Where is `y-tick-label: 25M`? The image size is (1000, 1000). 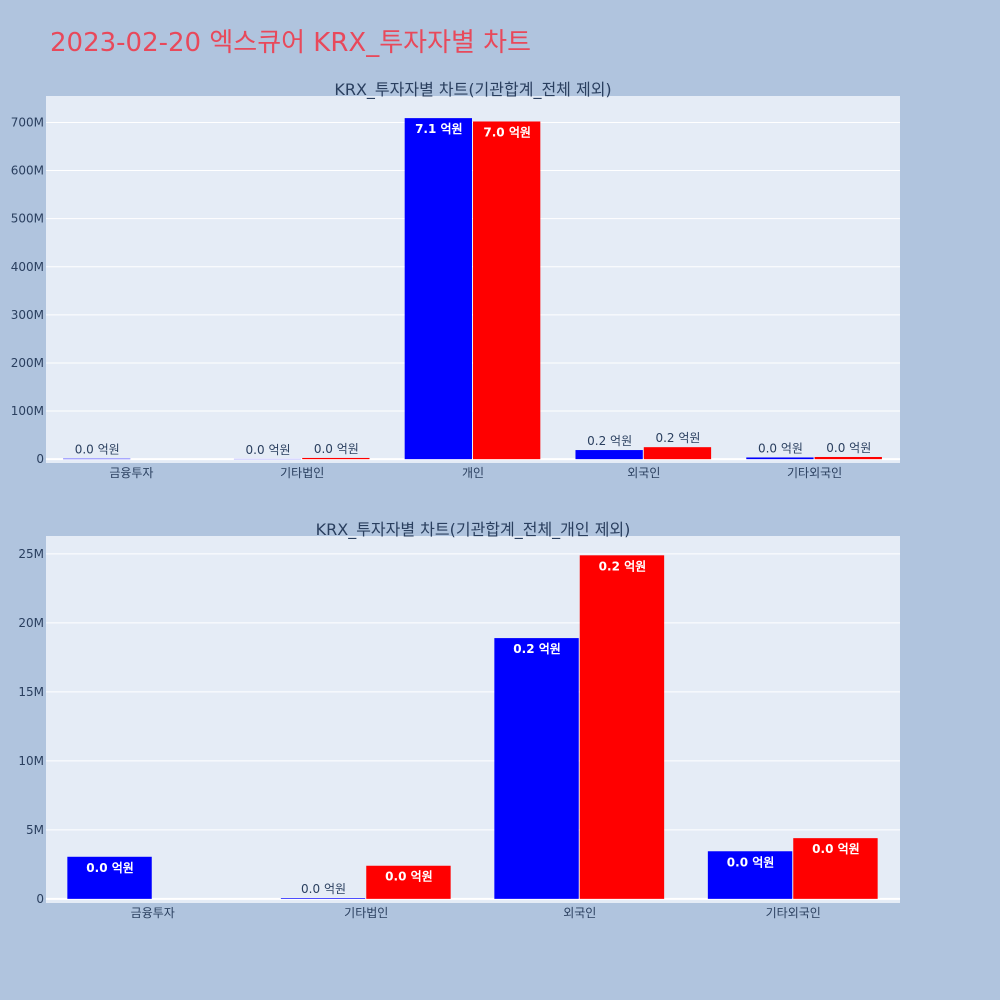
y-tick-label: 25M is located at coordinates (31, 554).